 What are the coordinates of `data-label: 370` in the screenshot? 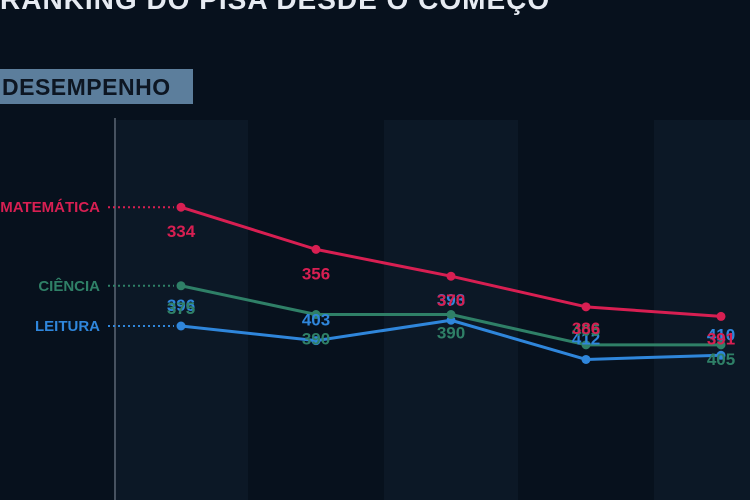 It's located at (451, 300).